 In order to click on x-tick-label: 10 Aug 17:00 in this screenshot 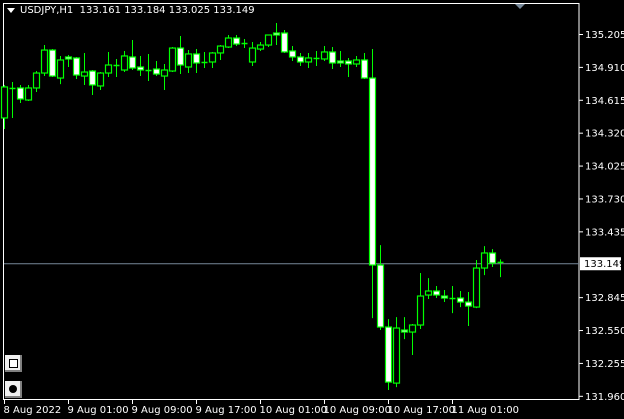, I will do `click(421, 410)`.